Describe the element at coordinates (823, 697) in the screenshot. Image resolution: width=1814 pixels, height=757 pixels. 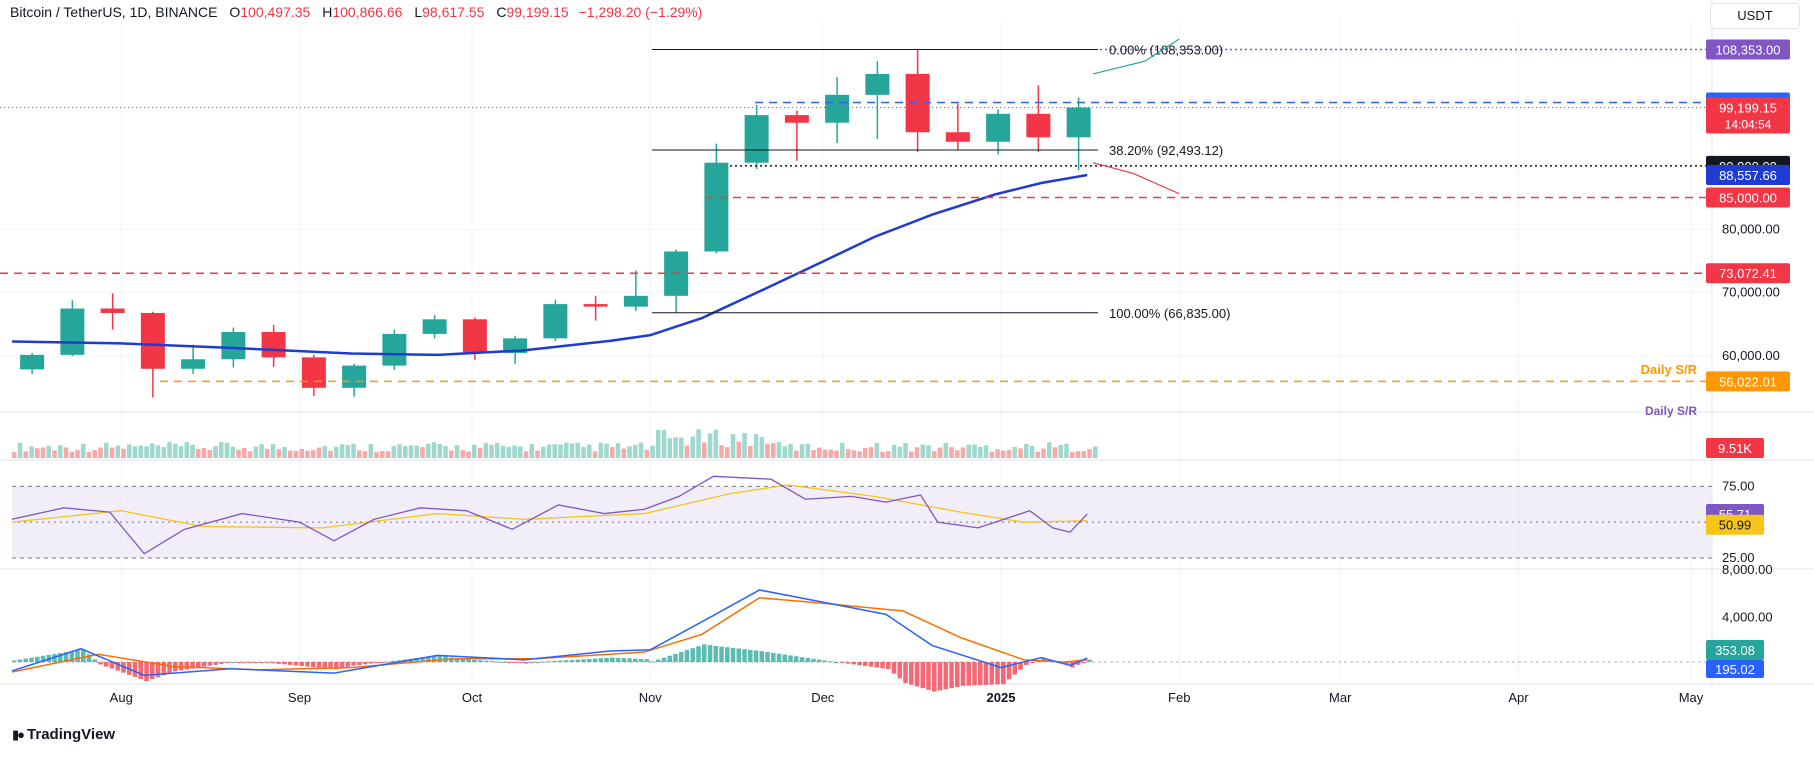
I see `x-tick-label: Dec` at that location.